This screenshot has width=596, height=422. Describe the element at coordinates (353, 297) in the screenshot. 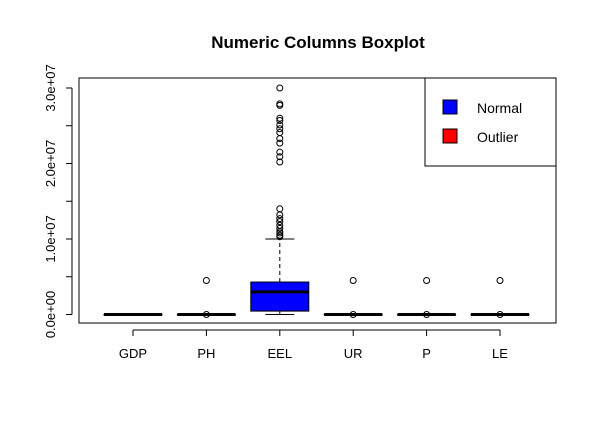

I see `box-ur` at that location.